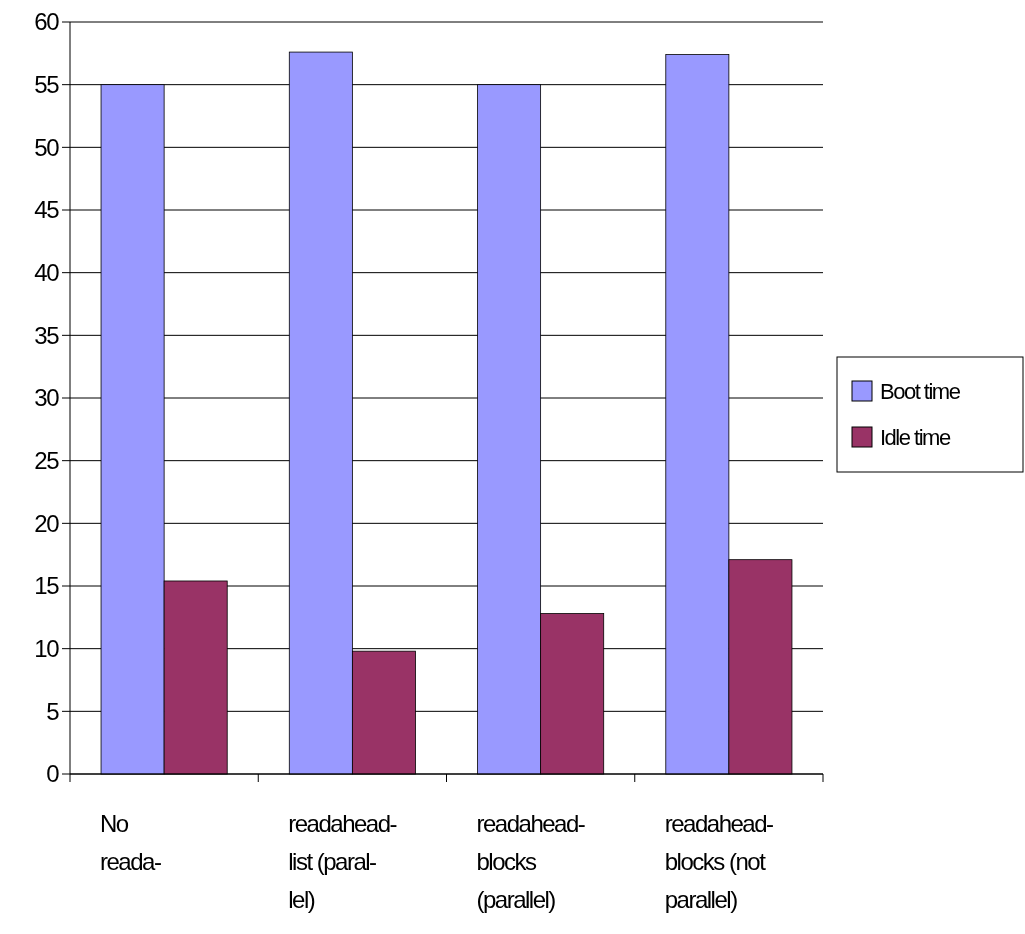 The height and width of the screenshot is (934, 1025). Describe the element at coordinates (47, 461) in the screenshot. I see `y-tick-label: 25` at that location.